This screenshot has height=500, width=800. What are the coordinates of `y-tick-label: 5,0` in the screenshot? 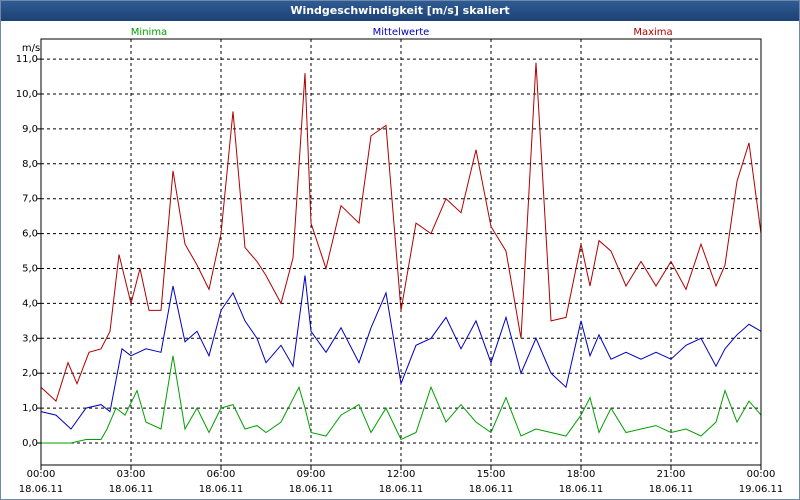 It's located at (30, 269).